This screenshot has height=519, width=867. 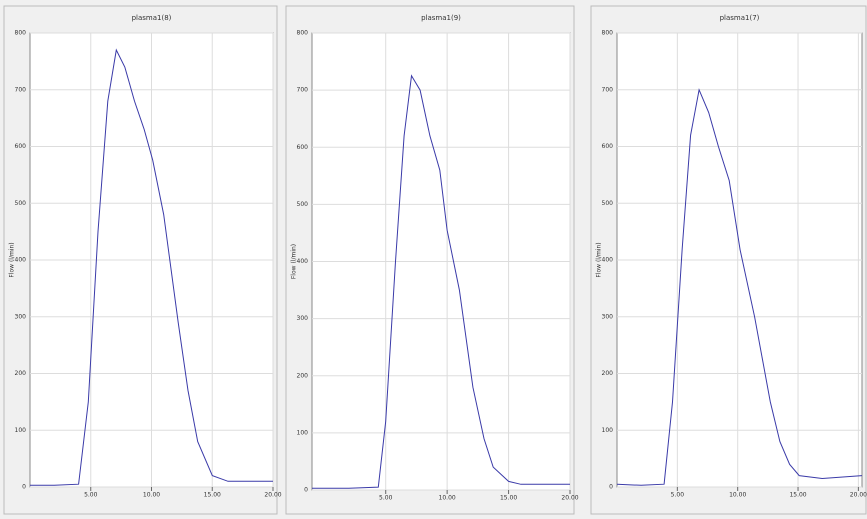 What do you see at coordinates (740, 18) in the screenshot?
I see `chart-title: plasma1(7)` at bounding box center [740, 18].